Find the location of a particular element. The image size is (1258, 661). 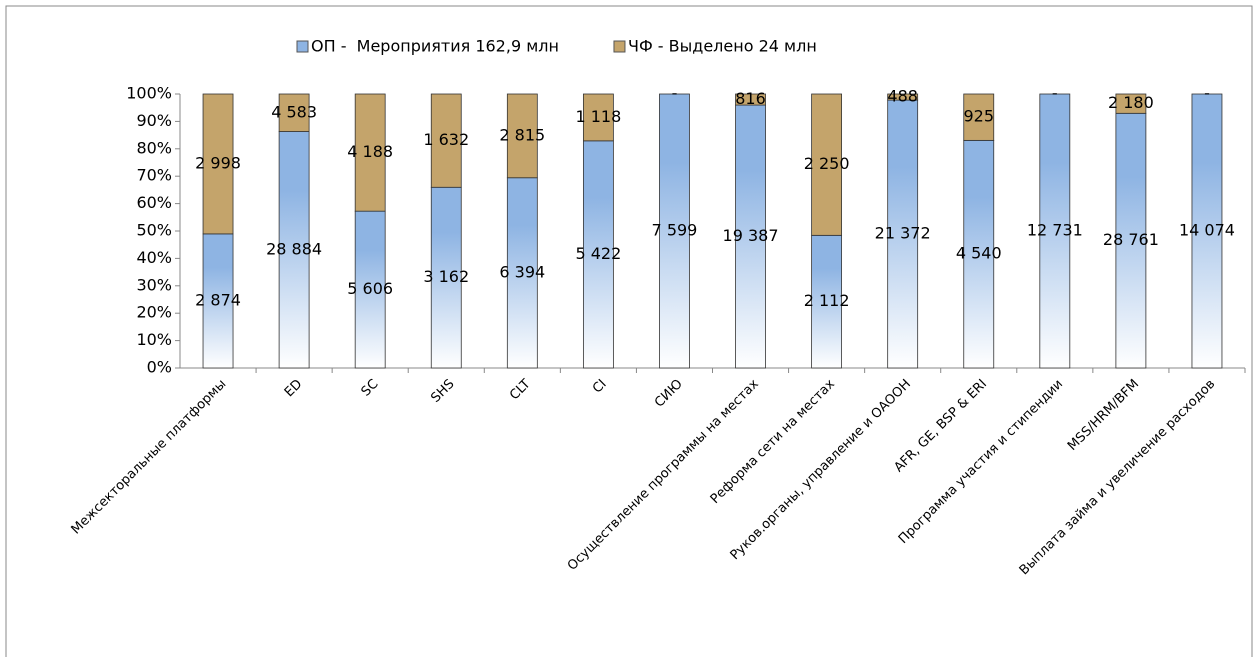

value-label: 19 387 is located at coordinates (751, 235).